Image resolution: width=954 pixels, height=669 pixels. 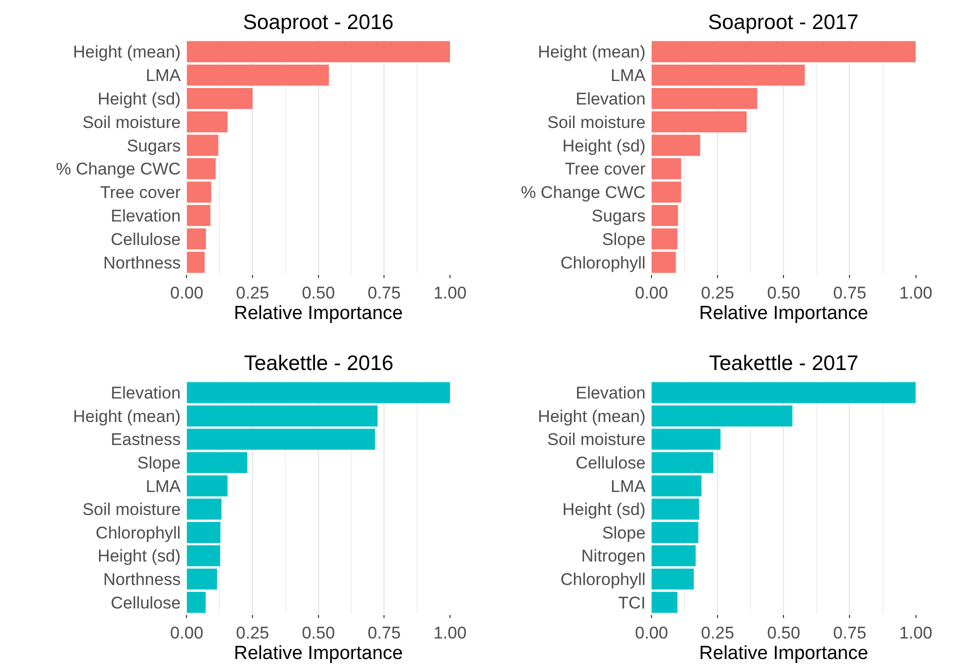 I want to click on y-tick-label: Nitrogen, so click(x=613, y=556).